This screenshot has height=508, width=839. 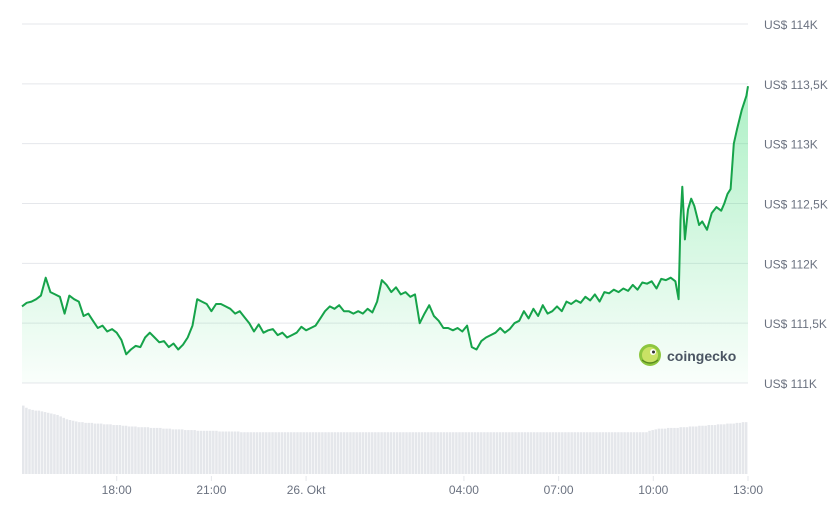 What do you see at coordinates (791, 145) in the screenshot?
I see `y-tick-label: US$ 113K` at bounding box center [791, 145].